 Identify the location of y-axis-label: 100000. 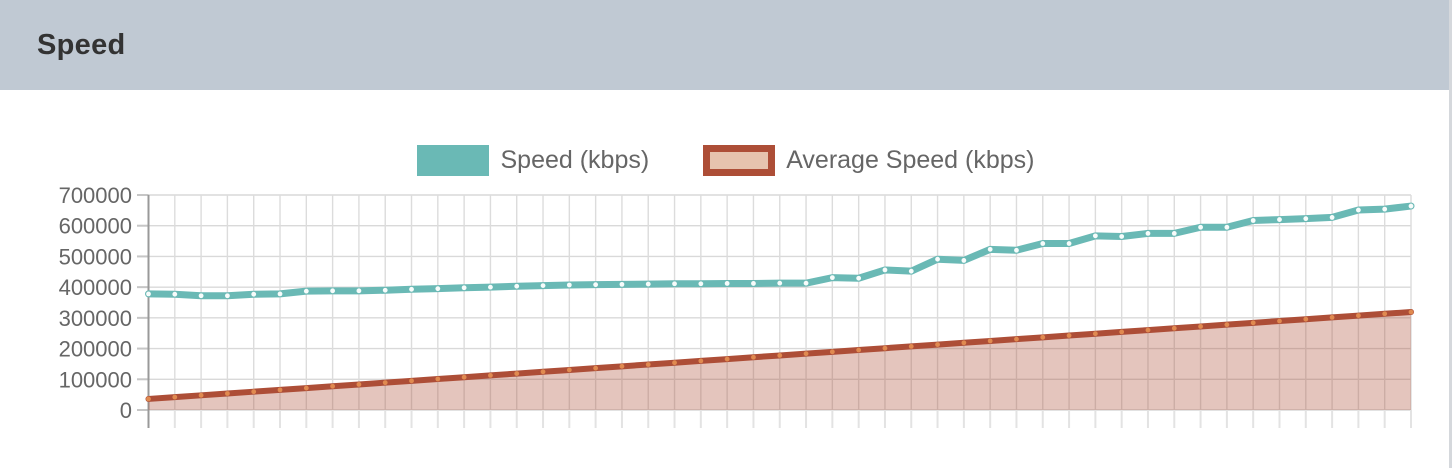
(95, 379).